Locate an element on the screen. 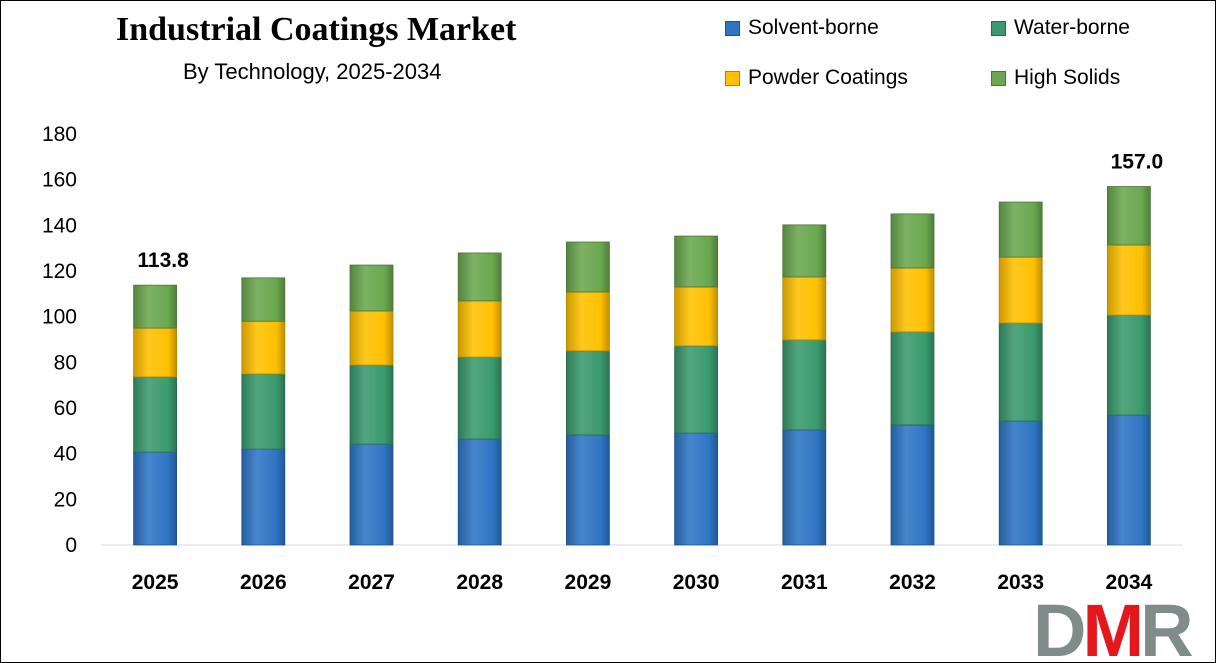 The image size is (1216, 663). x-tick-label: 2029 is located at coordinates (588, 582).